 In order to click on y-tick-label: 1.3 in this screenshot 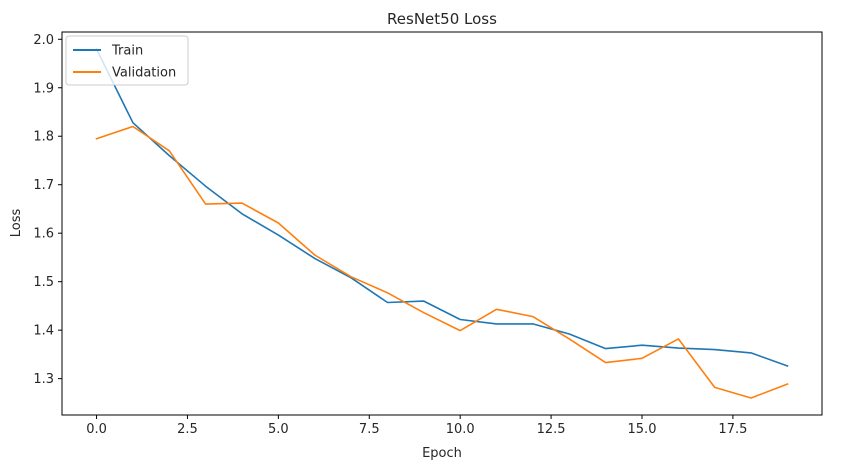, I will do `click(43, 379)`.